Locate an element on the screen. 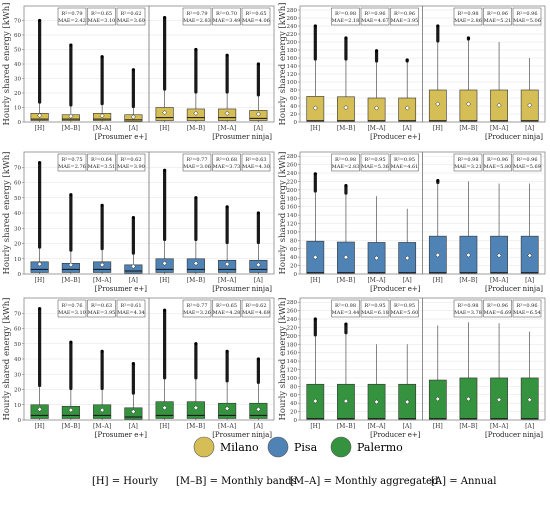 This screenshot has width=550, height=506. stat-mae: MAE=5.36 is located at coordinates (375, 167).